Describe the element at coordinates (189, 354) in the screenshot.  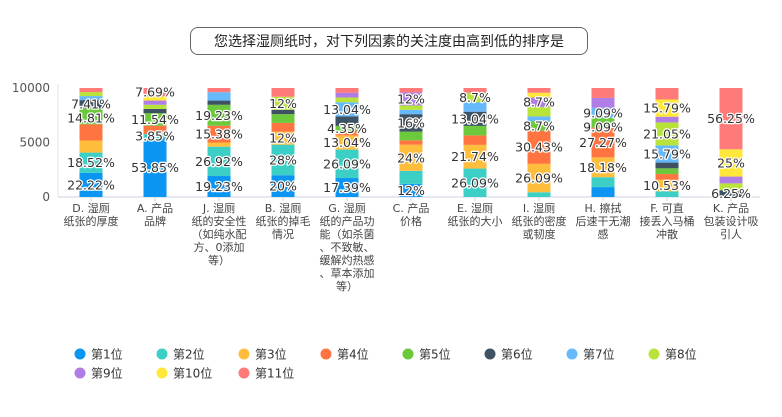
I see `legend-label: 第2位` at that location.